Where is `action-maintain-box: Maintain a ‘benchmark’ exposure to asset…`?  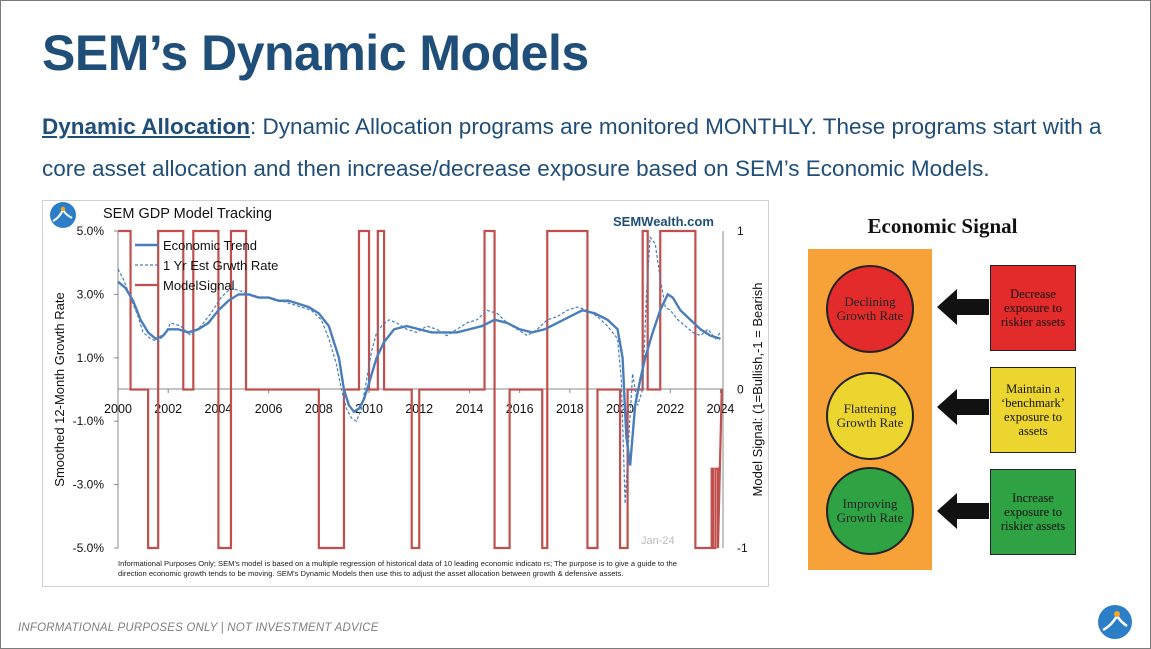 action-maintain-box: Maintain a ‘benchmark’ exposure to asset… is located at coordinates (1033, 410).